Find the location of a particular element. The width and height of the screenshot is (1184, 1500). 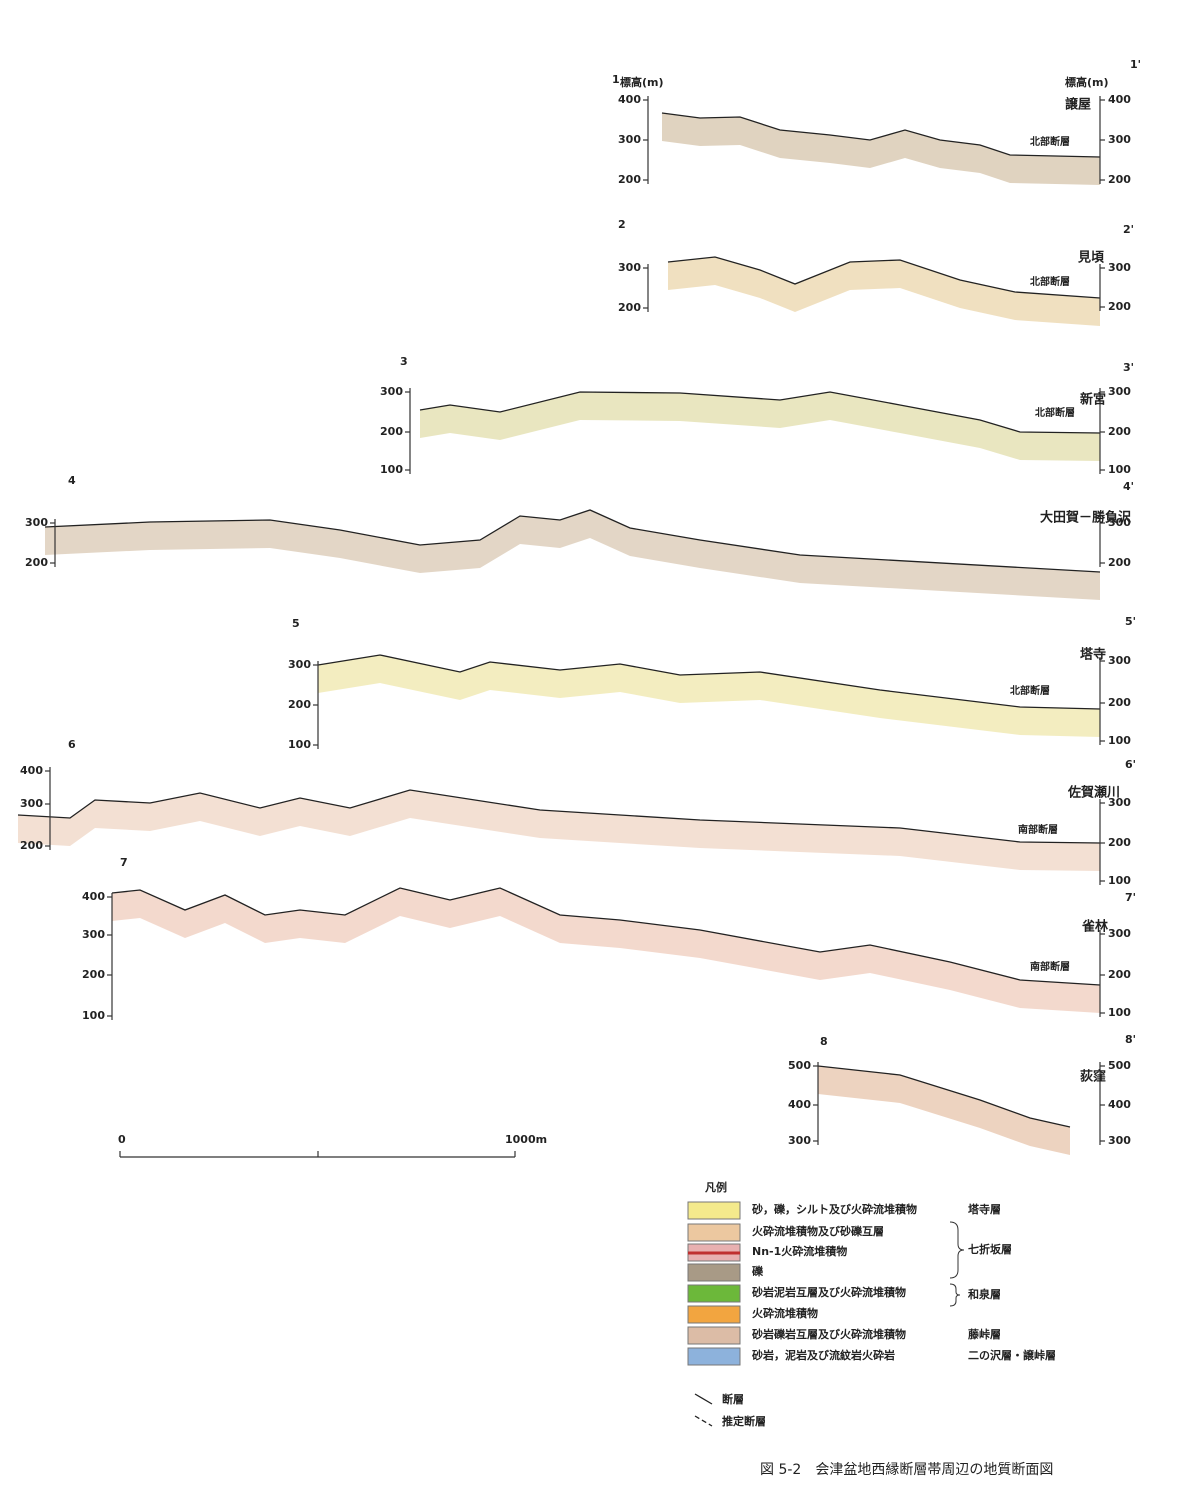

section-end: 4' is located at coordinates (1128, 486).